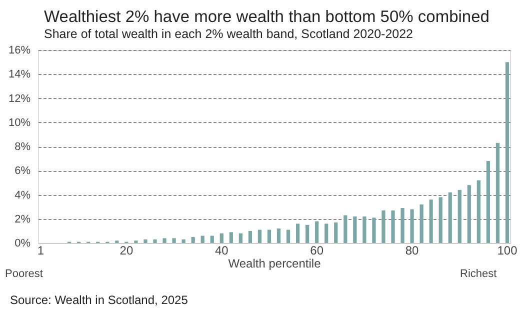  Describe the element at coordinates (22, 195) in the screenshot. I see `y-tick-label: 4%` at that location.